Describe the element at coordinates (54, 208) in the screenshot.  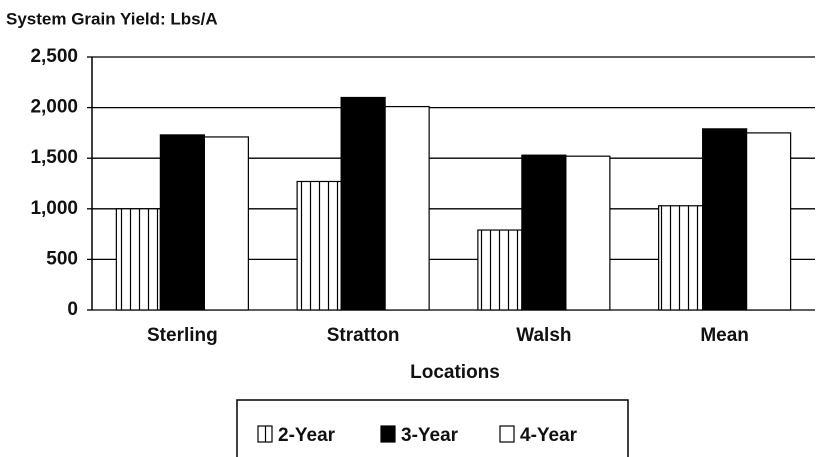
I see `y-tick-label: 1,000` at that location.